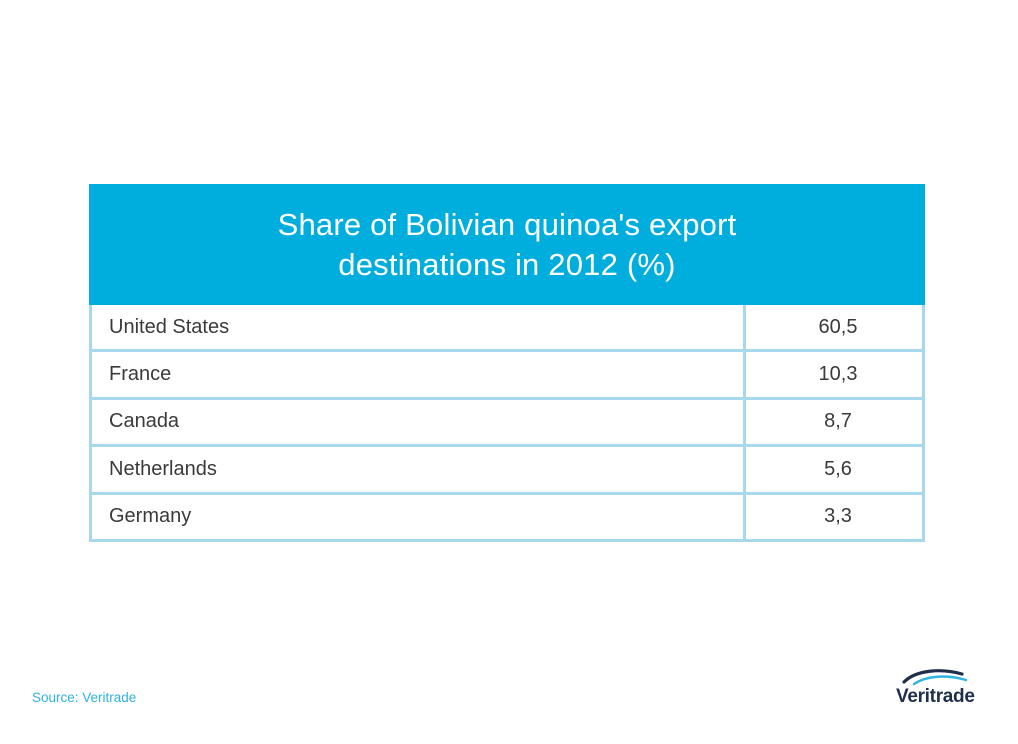 This screenshot has height=744, width=1018. I want to click on table-row: Netherlands 5,6, so click(507, 471).